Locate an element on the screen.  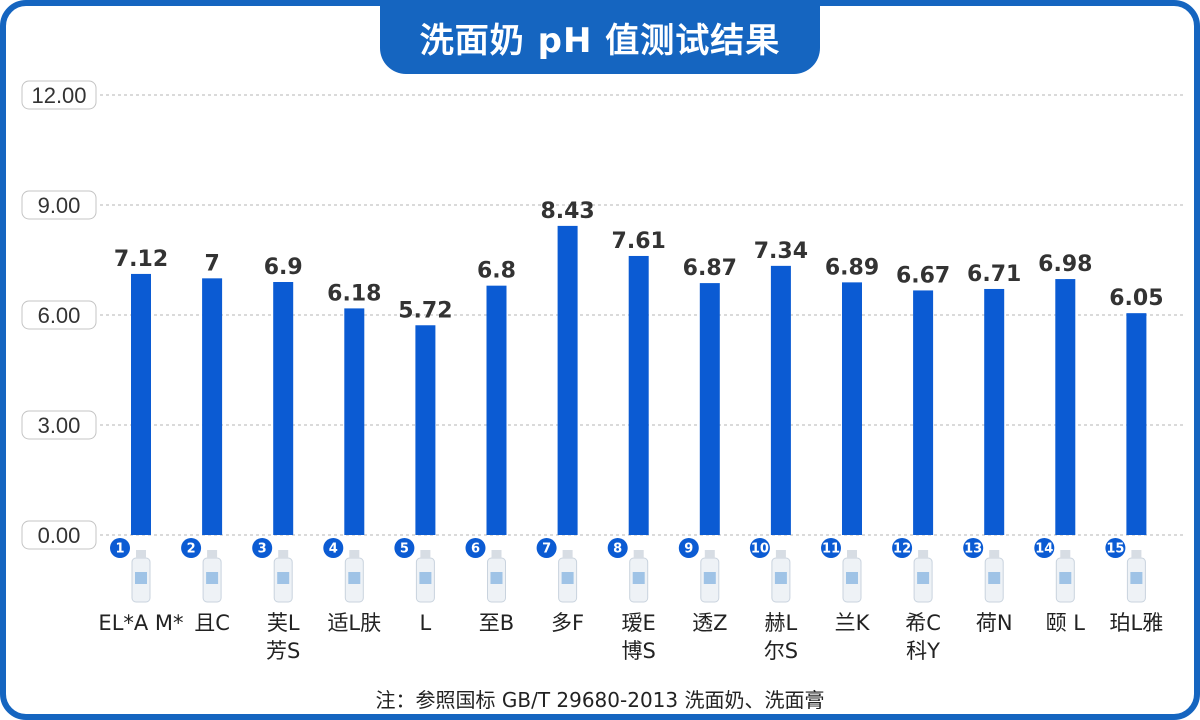
y-tick-label: 6.00 is located at coordinates (59, 315).